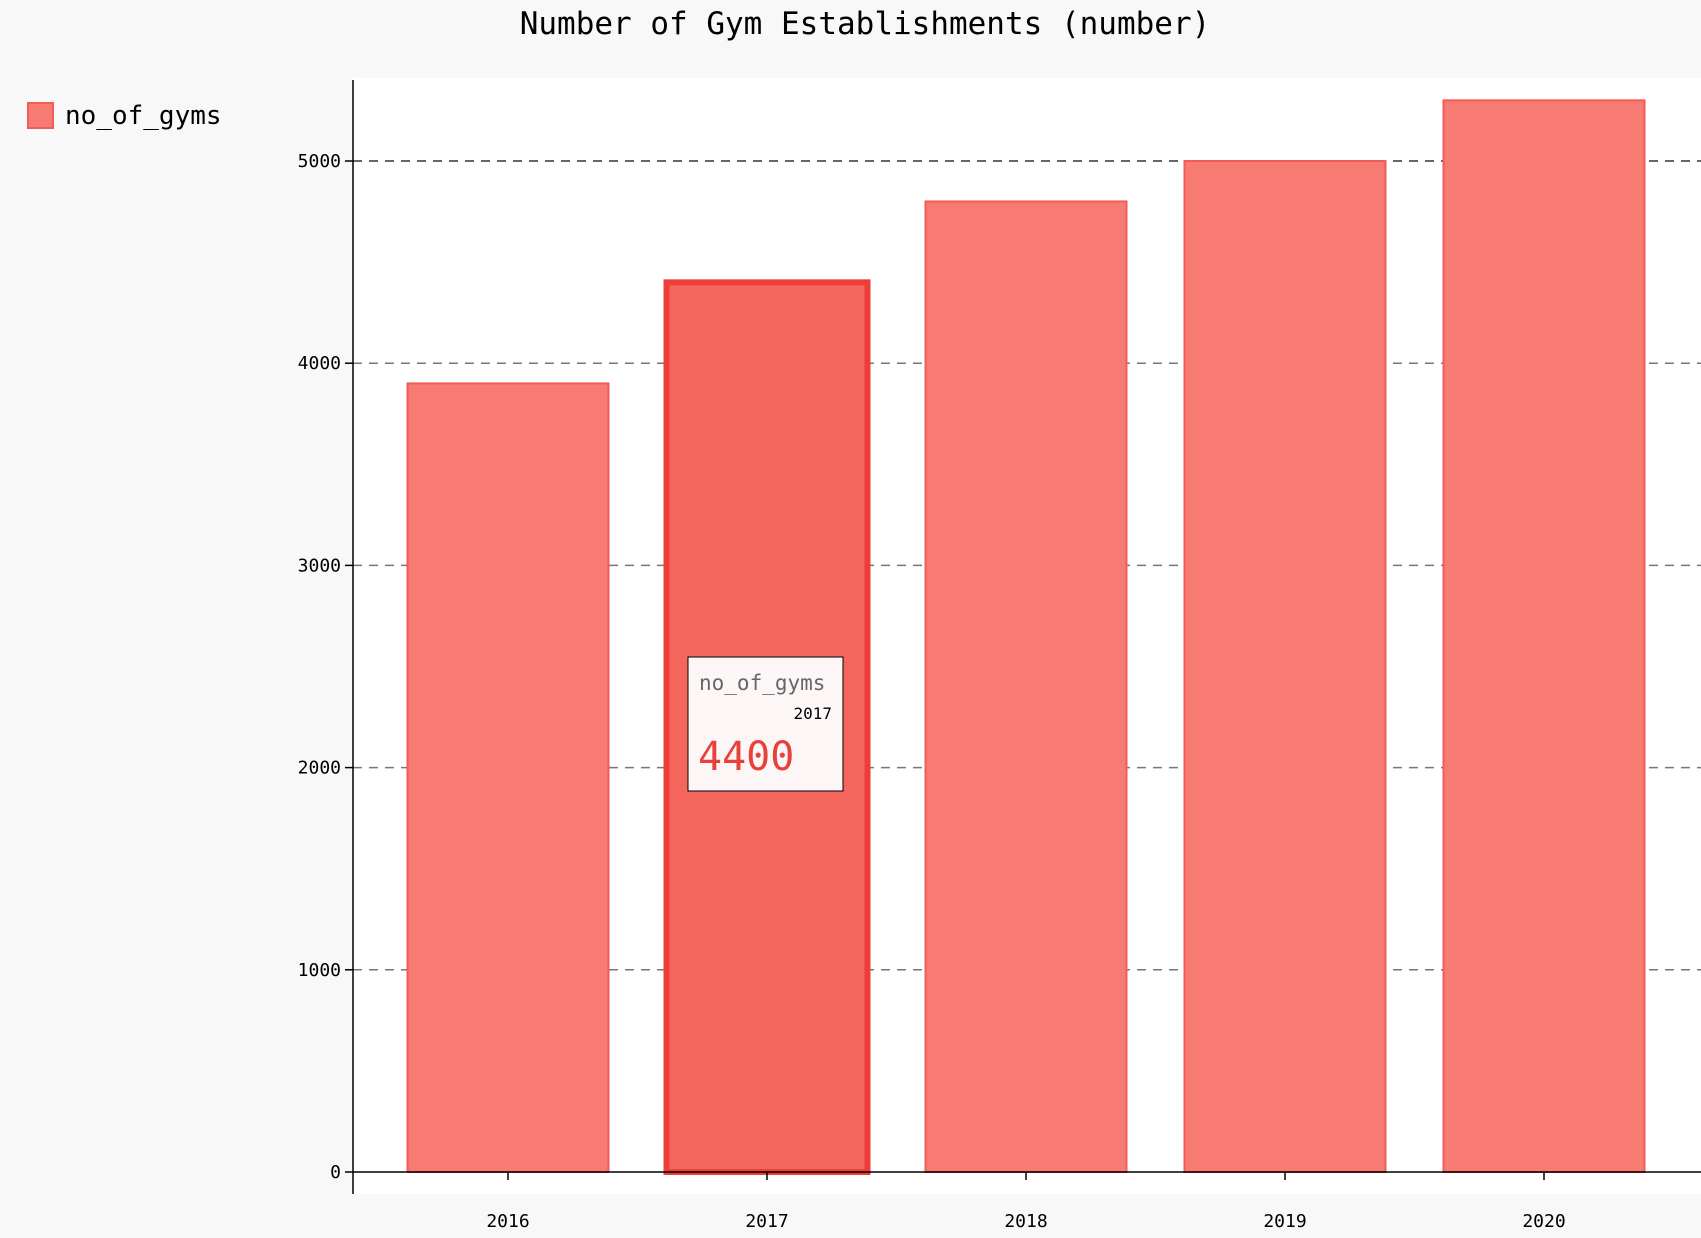  What do you see at coordinates (1544, 636) in the screenshot?
I see `bar-2020` at bounding box center [1544, 636].